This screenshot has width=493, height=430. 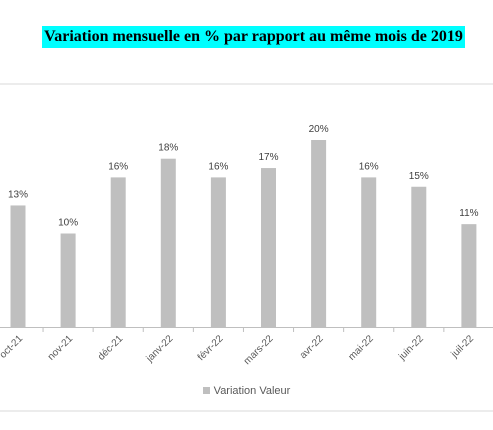 I want to click on x-tick-label-avr-22: avr-22, so click(x=312, y=347).